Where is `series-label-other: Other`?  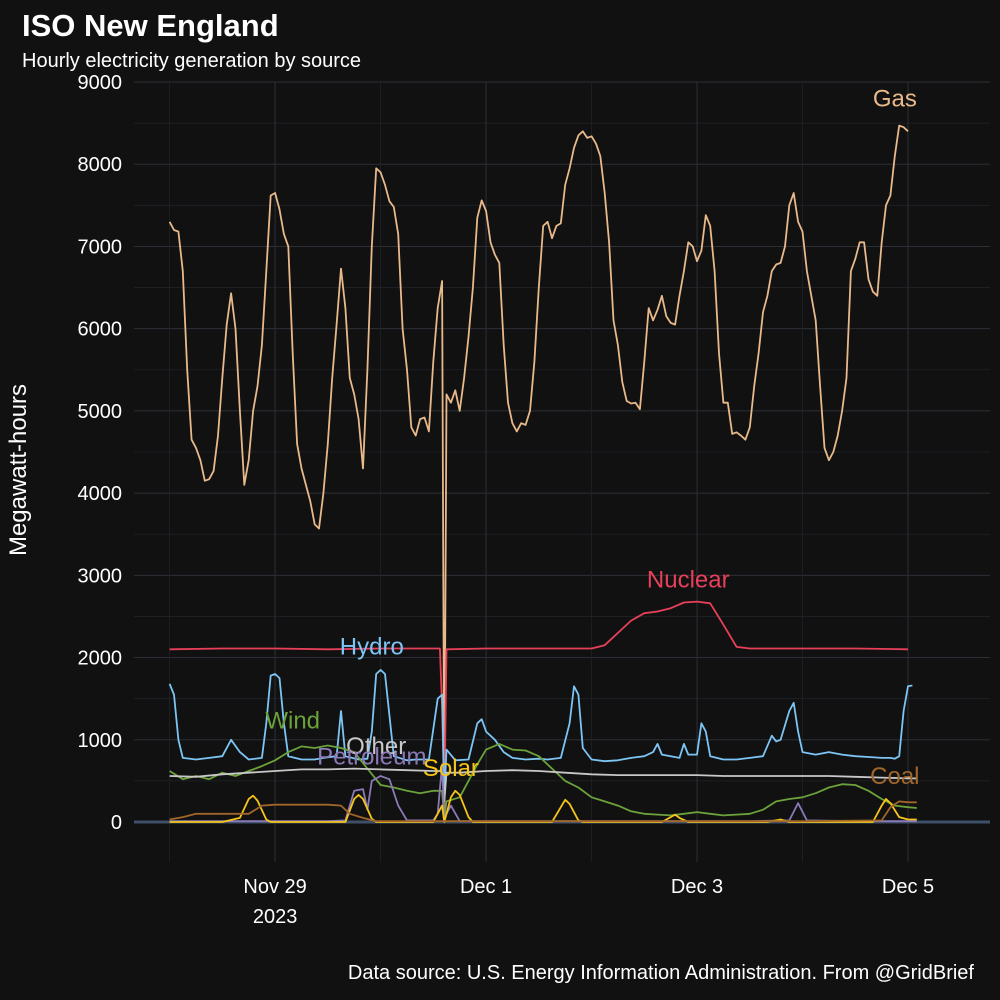 series-label-other: Other is located at coordinates (376, 746).